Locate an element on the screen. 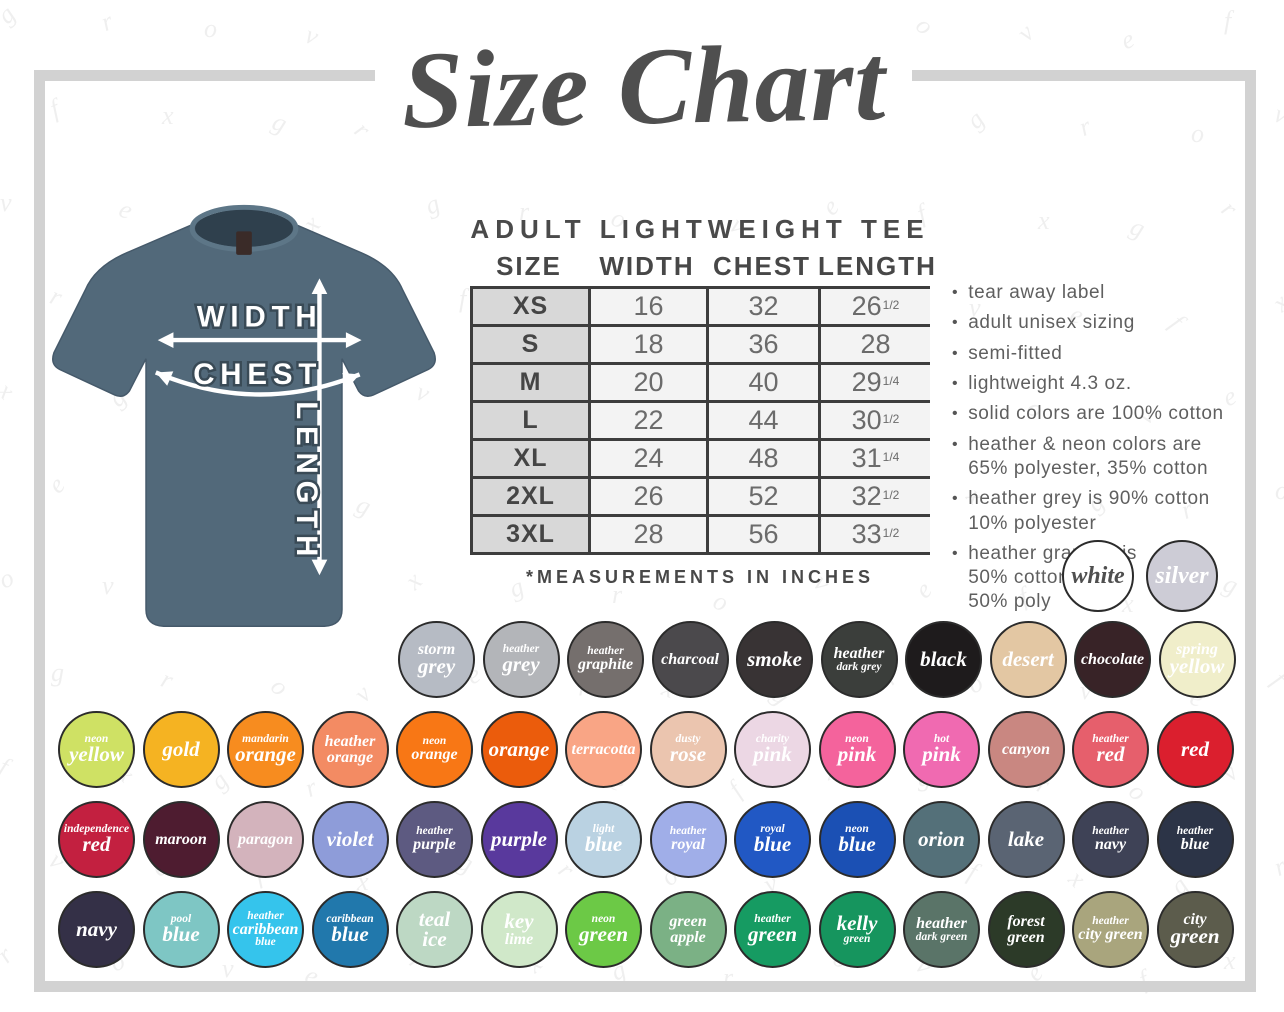  product-detail-text: tear away label is located at coordinates (1036, 292).